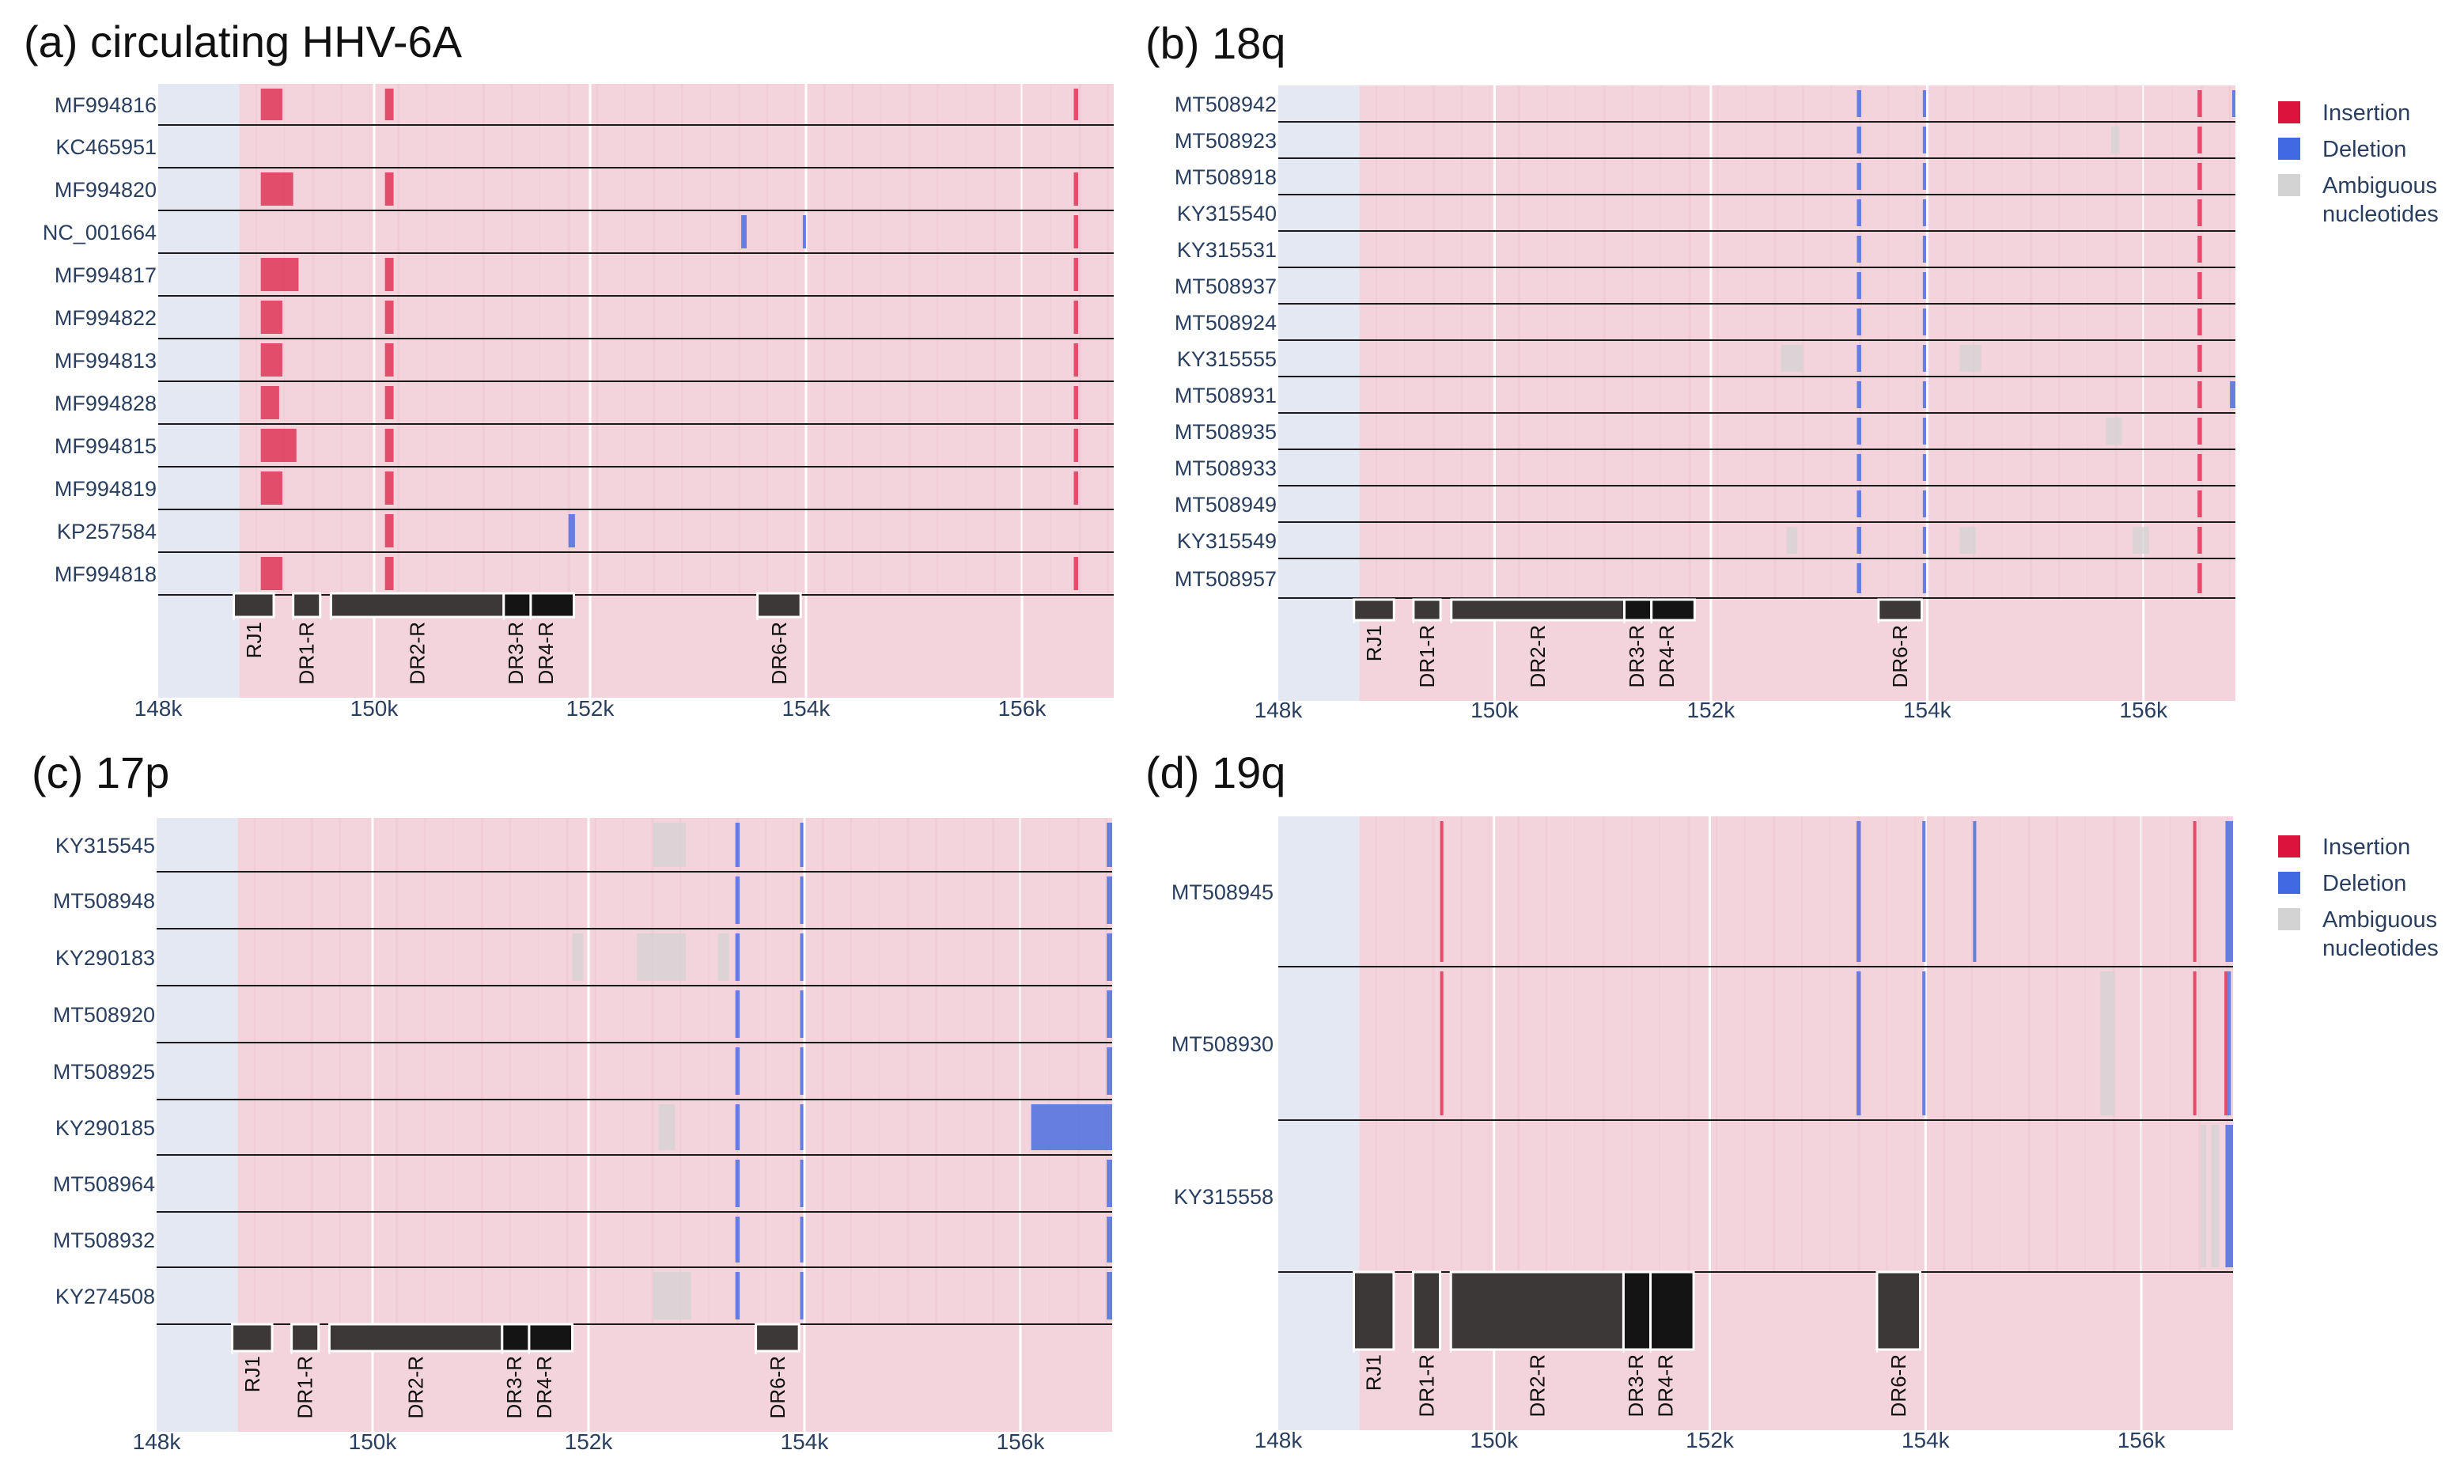  I want to click on sample-label: MF994817, so click(106, 275).